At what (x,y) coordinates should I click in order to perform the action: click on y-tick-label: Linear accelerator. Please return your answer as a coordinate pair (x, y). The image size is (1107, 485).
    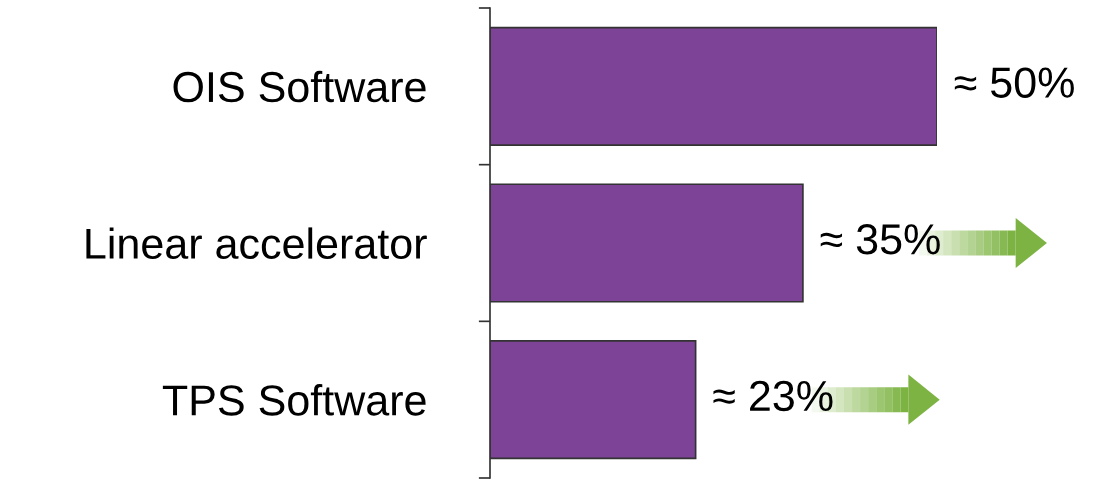
    Looking at the image, I should click on (256, 243).